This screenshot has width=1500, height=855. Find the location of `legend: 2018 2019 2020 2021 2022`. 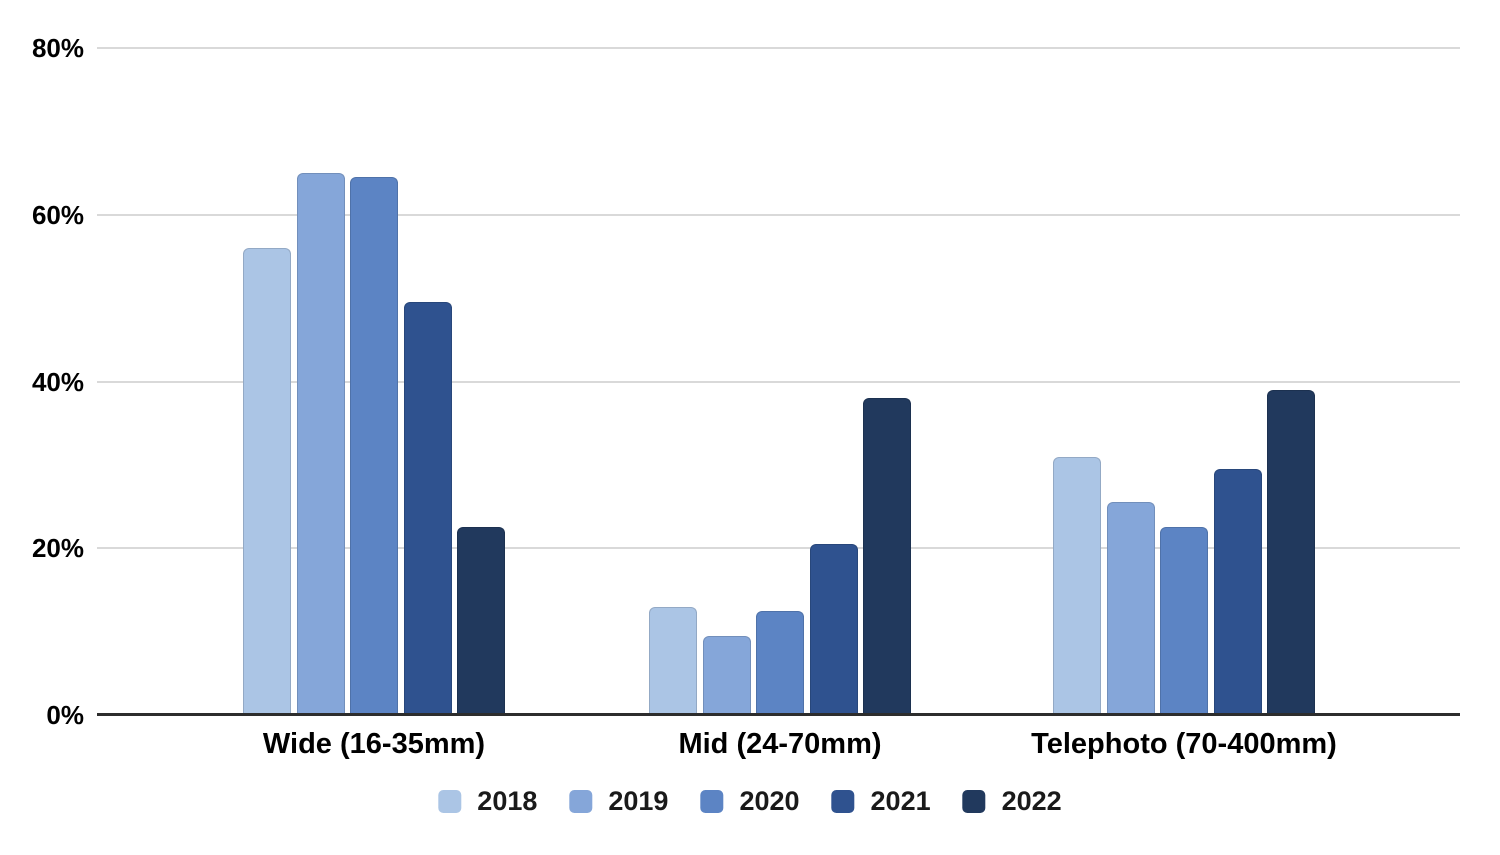

legend: 2018 2019 2020 2021 2022 is located at coordinates (750, 801).